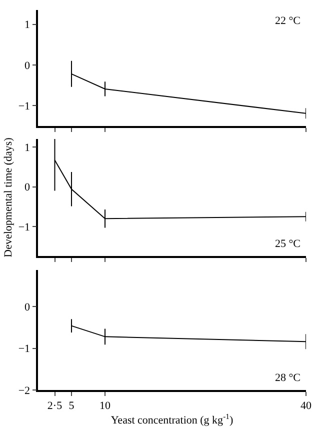  Describe the element at coordinates (55, 406) in the screenshot. I see `x-tick-label: 2·5` at that location.